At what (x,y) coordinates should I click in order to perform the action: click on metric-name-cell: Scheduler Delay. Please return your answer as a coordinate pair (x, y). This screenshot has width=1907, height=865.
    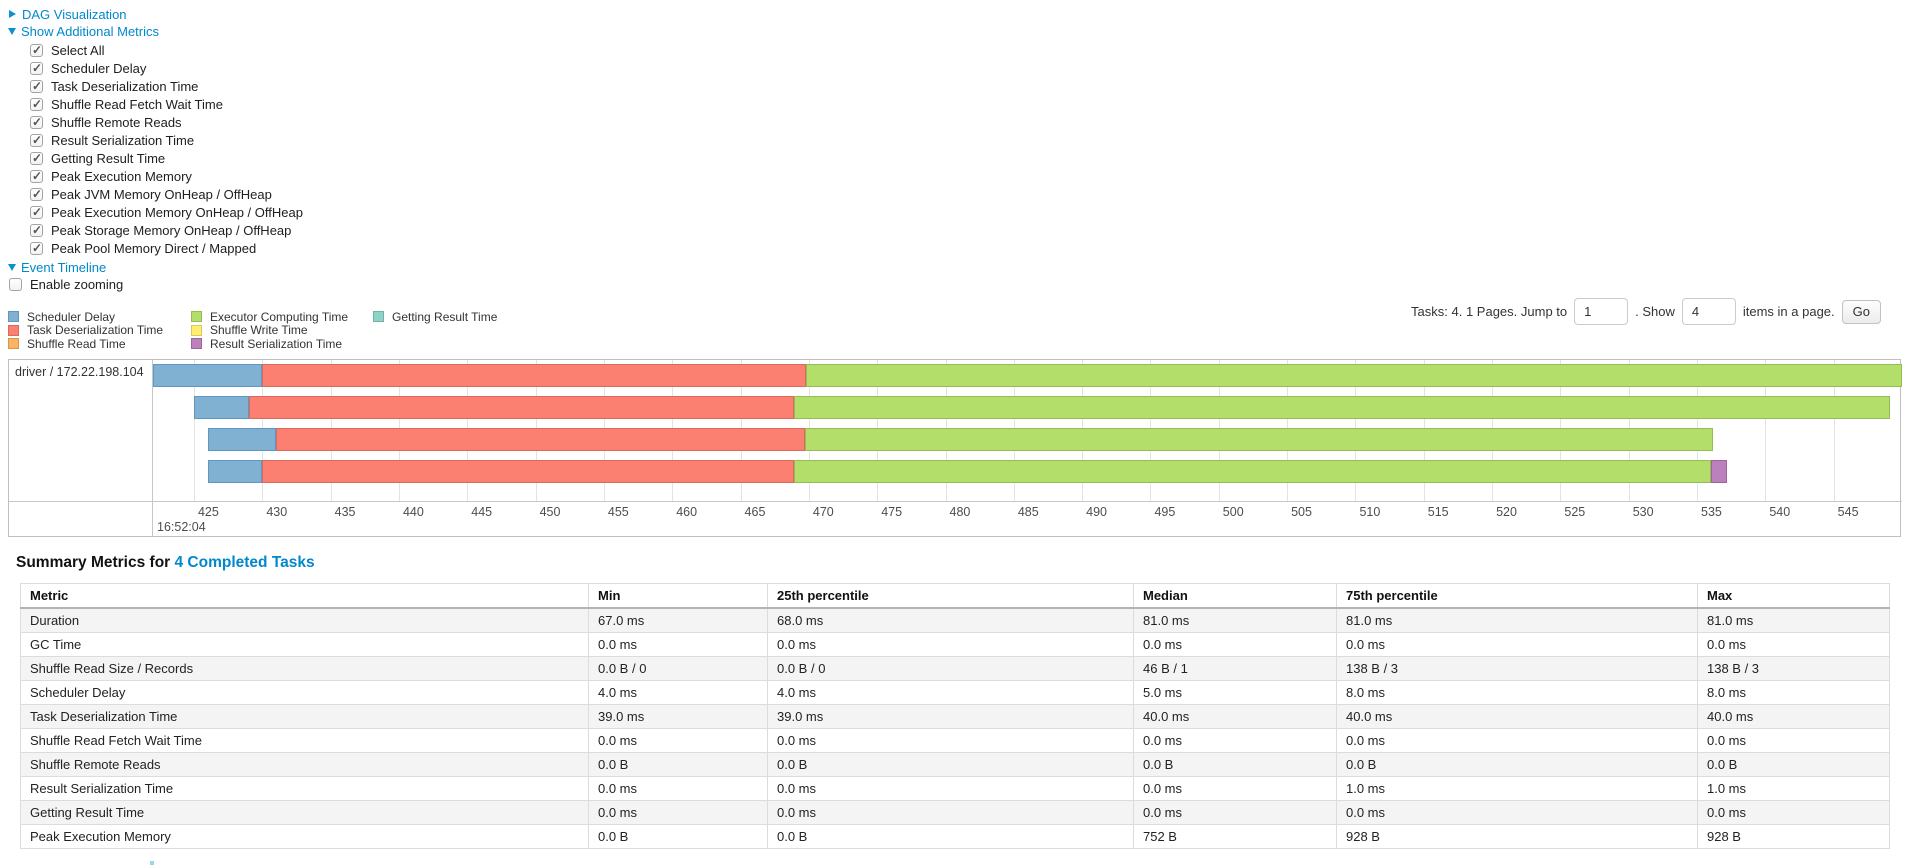
    Looking at the image, I should click on (304, 692).